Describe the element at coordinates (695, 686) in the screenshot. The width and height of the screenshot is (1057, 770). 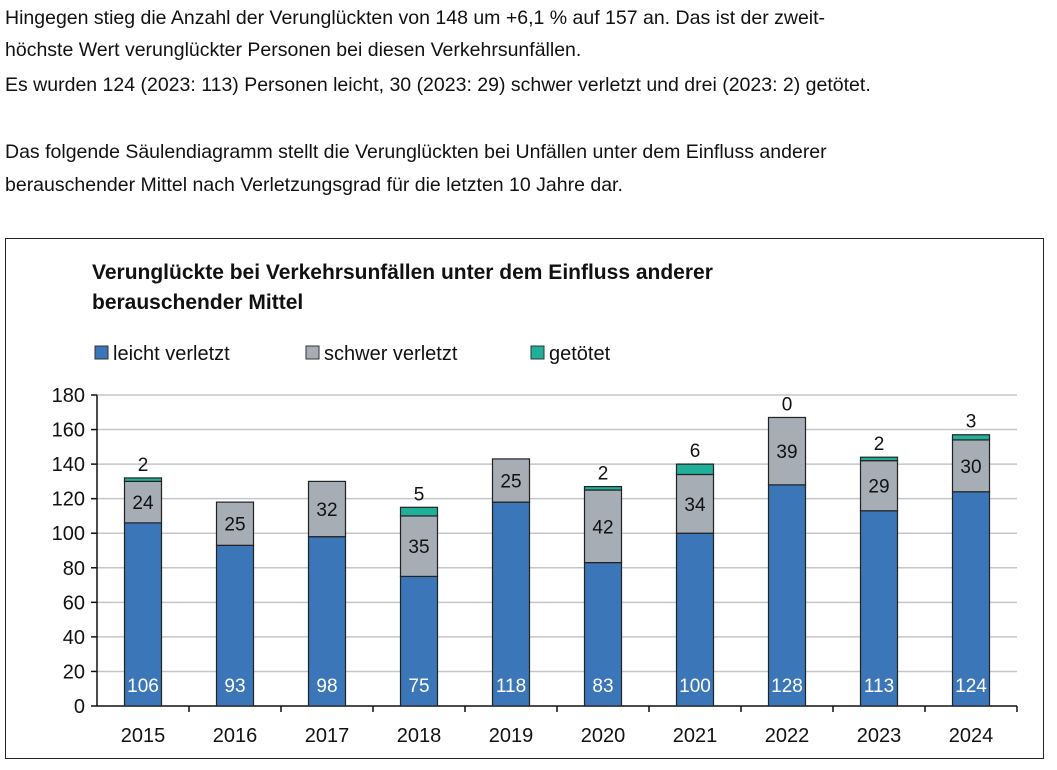
I see `data-label: 100` at that location.